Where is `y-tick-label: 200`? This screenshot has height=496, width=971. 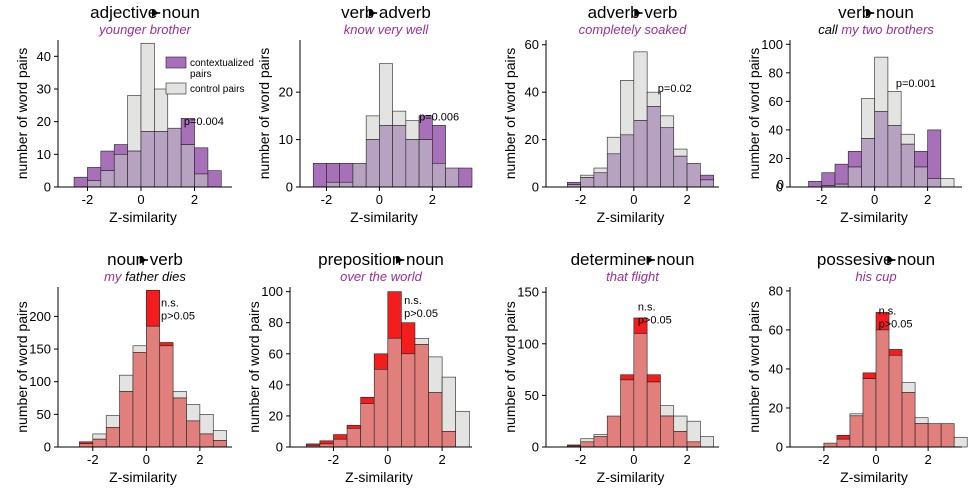
y-tick-label: 200 is located at coordinates (40, 316).